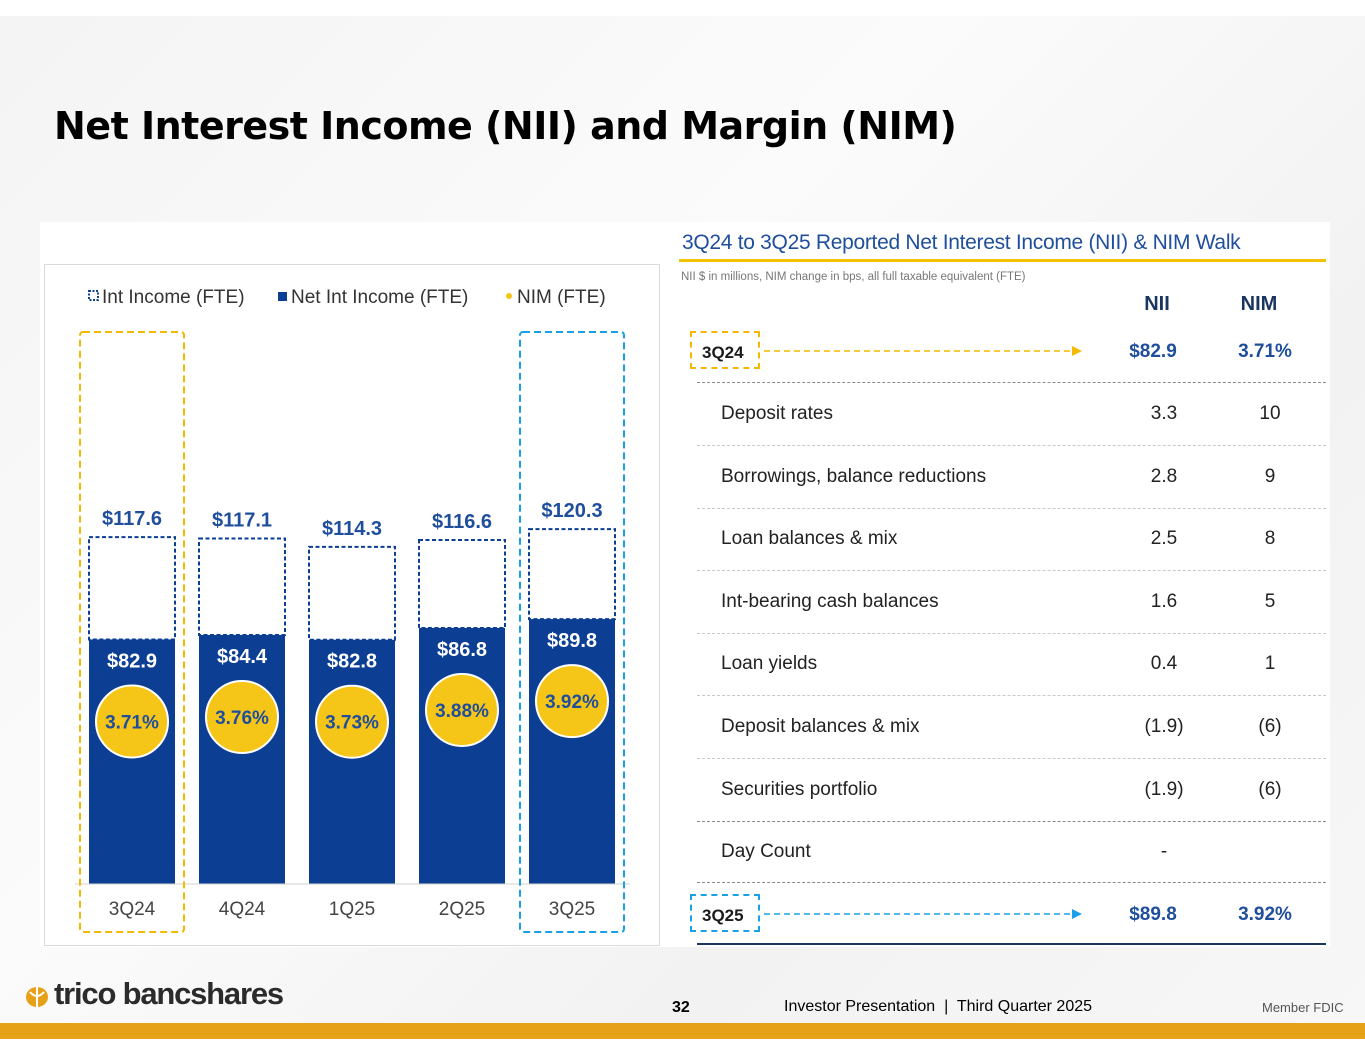 This screenshot has height=1055, width=1365. I want to click on int-income-label: $120.3, so click(571, 511).